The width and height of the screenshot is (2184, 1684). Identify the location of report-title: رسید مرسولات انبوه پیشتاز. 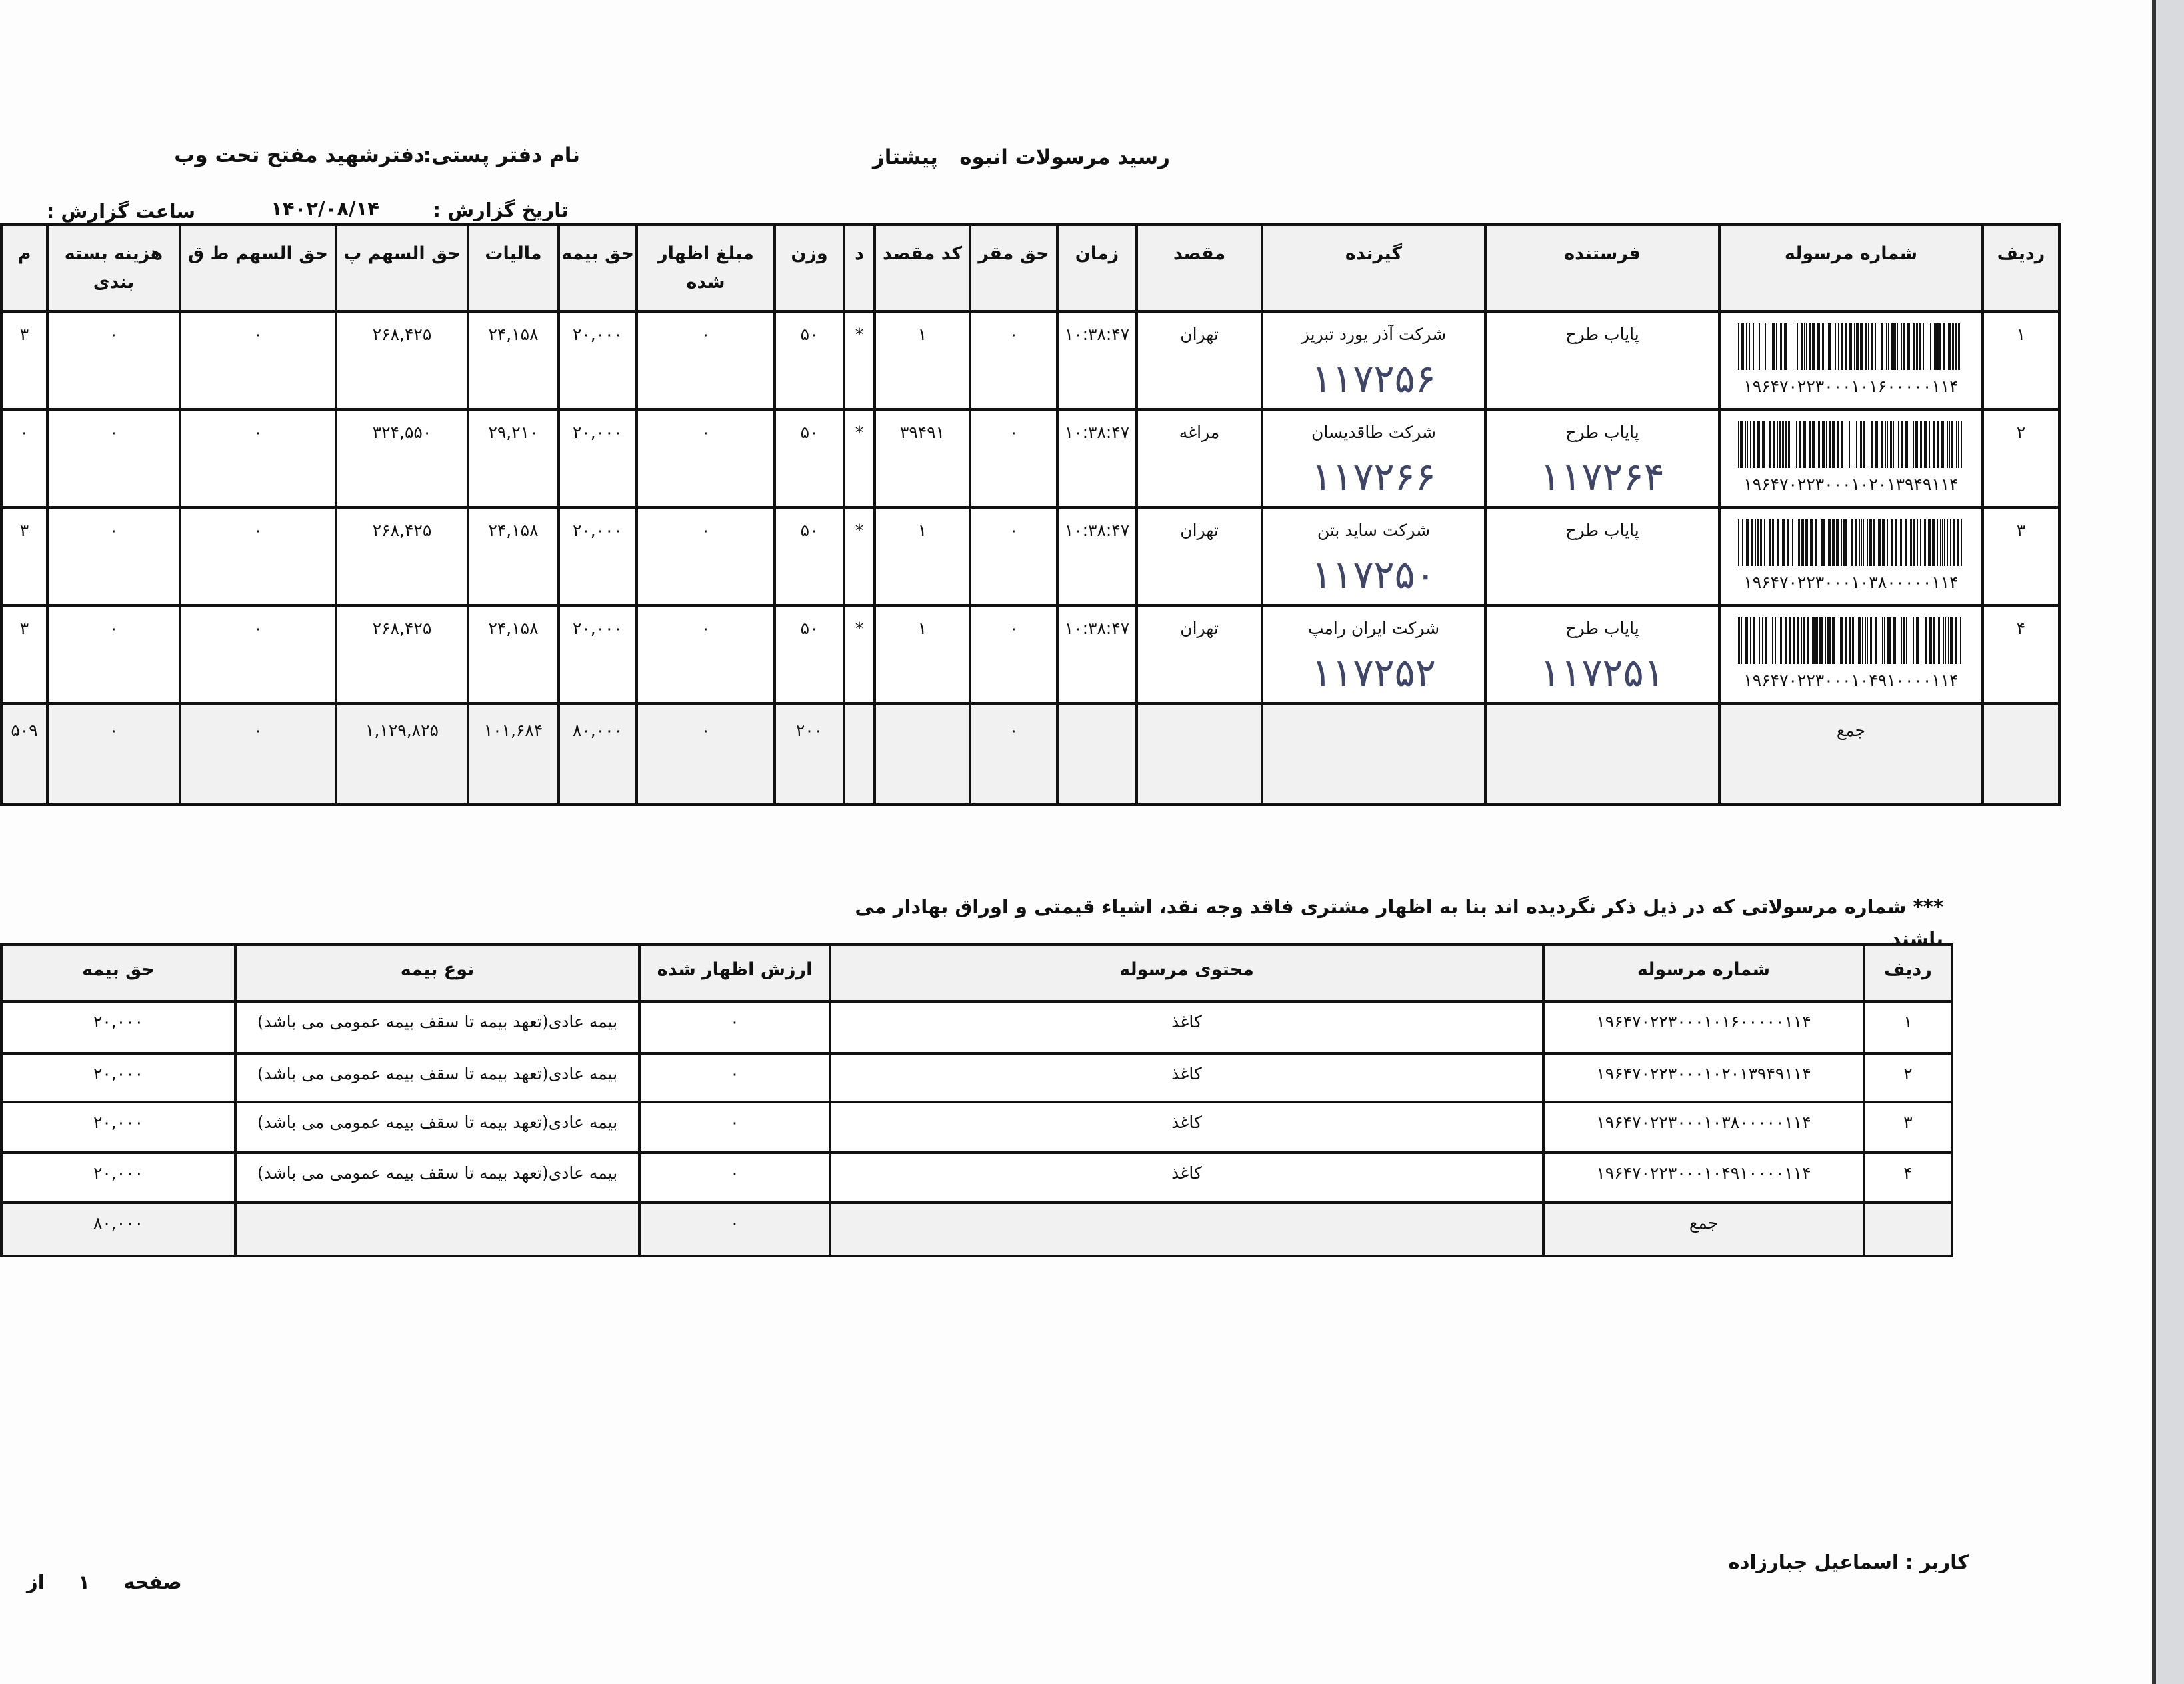
(1021, 157).